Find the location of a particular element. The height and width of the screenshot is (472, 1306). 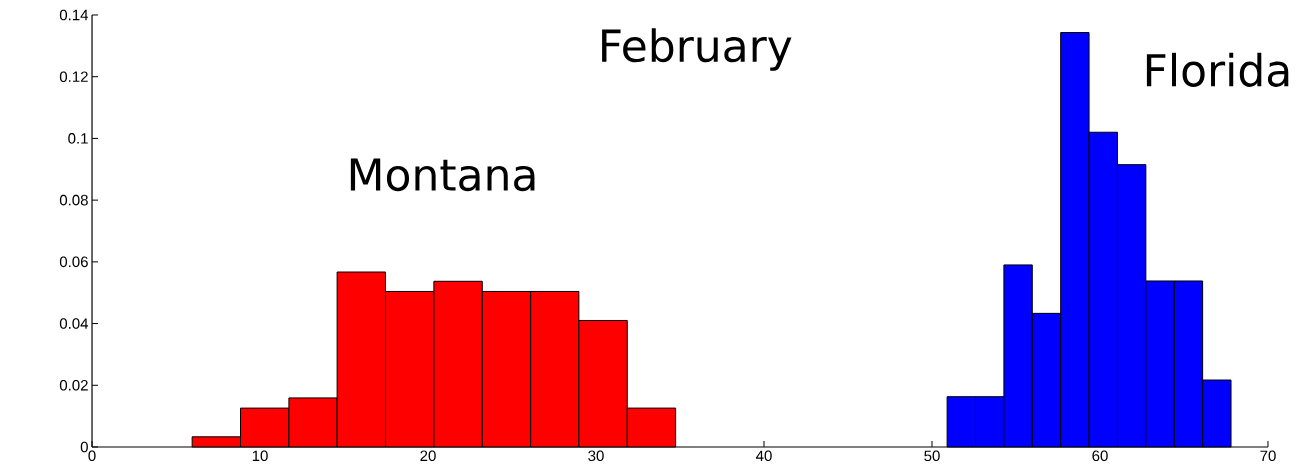

y-tick-label: 0 is located at coordinates (84, 447).